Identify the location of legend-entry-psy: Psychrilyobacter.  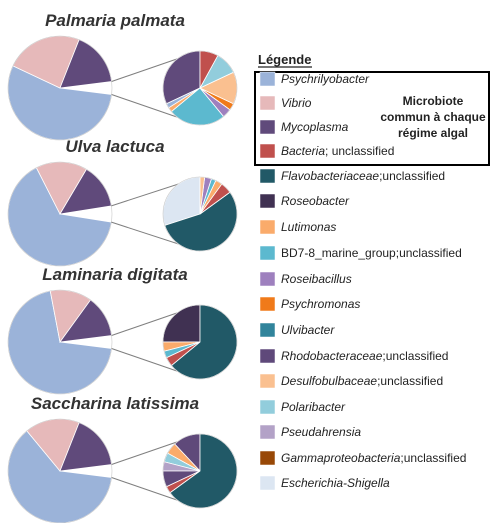
(314, 79).